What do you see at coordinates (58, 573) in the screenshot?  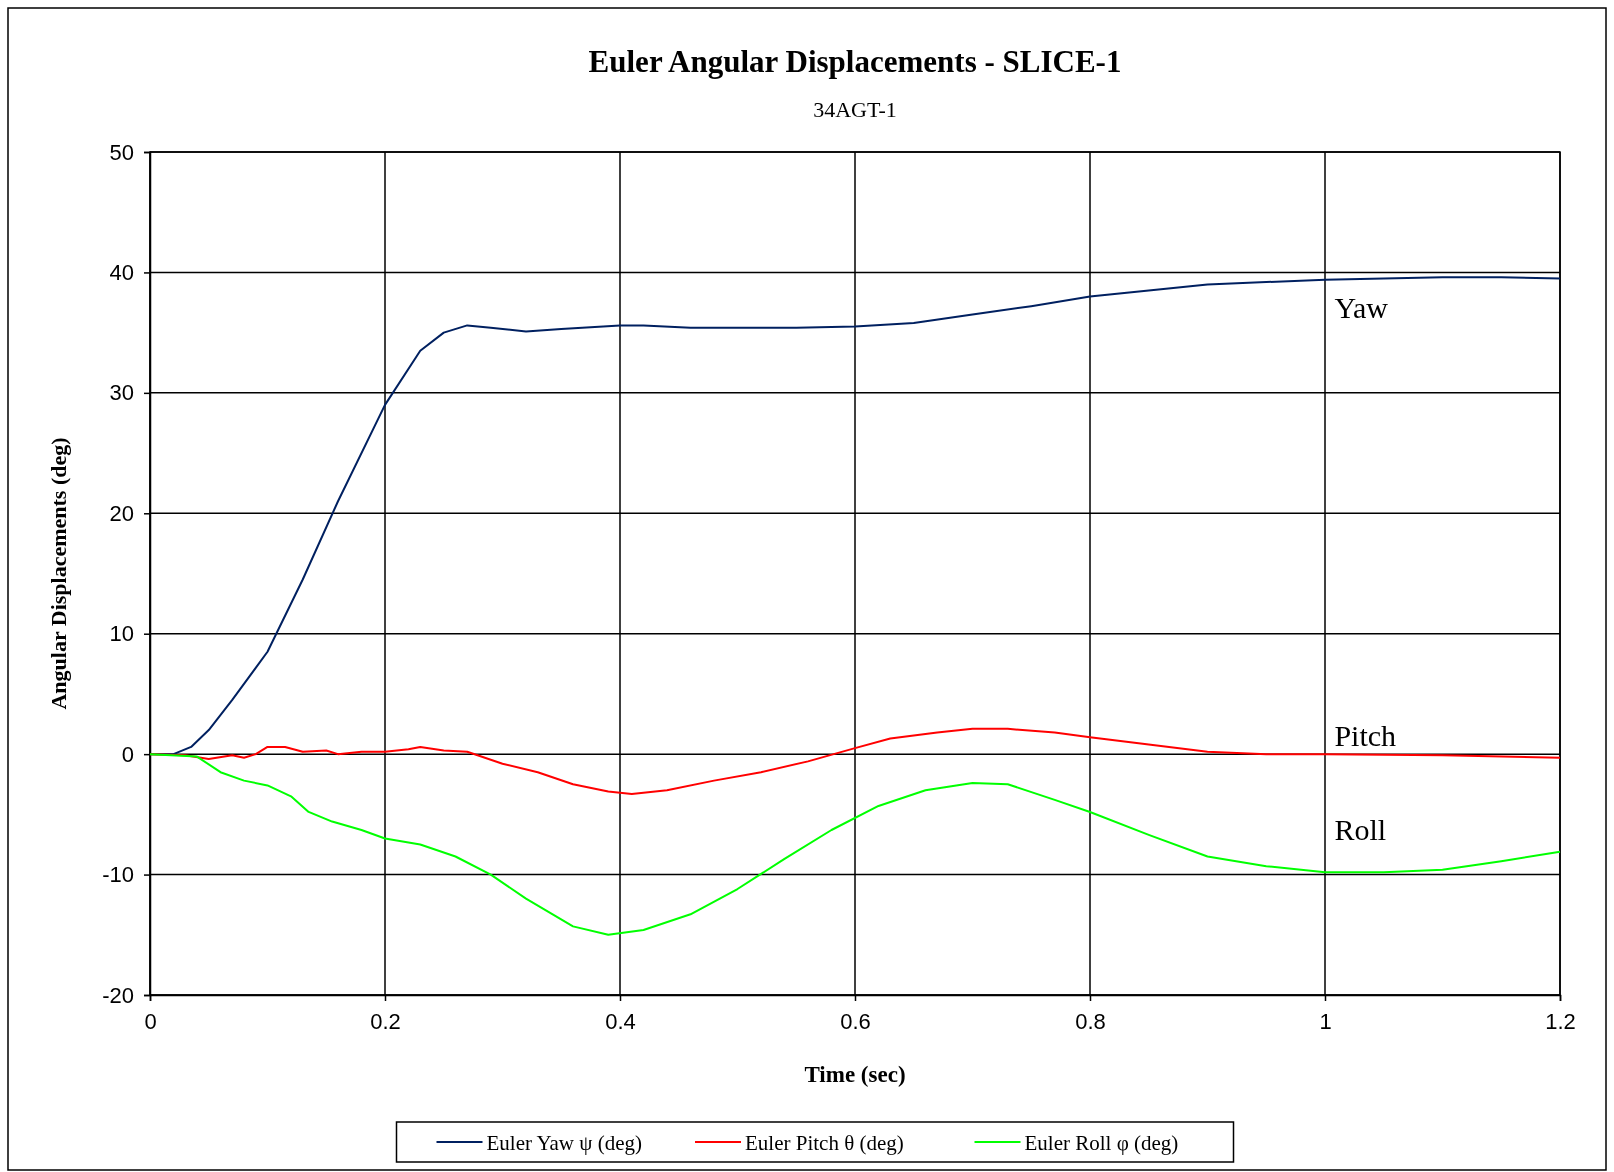 I see `y-axis-title: Angular Displacements (deg)` at bounding box center [58, 573].